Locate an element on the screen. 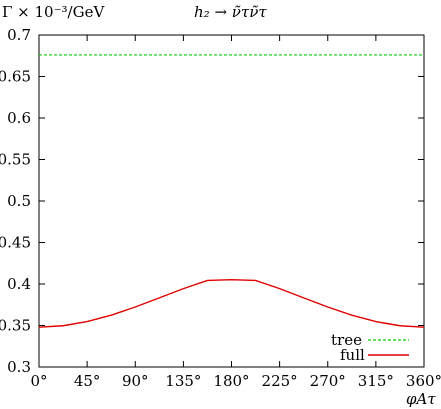  chart-title: h₂ → ν̃τν̃τ is located at coordinates (230, 12).